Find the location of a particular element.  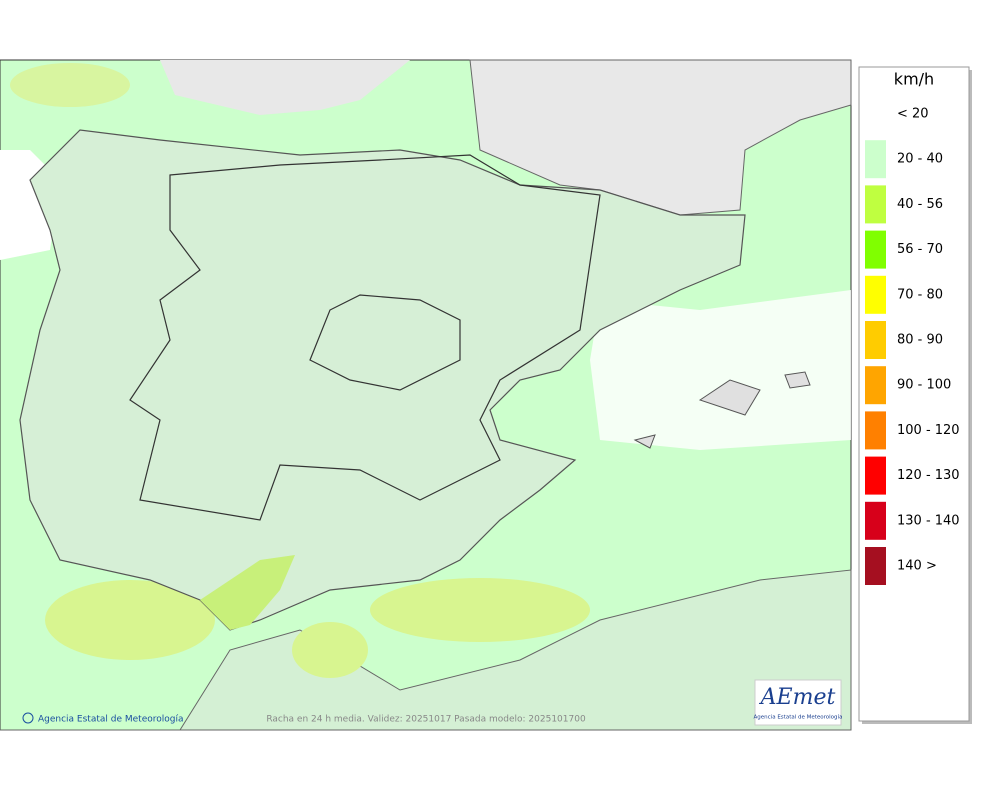

france is located at coordinates (660, 137).